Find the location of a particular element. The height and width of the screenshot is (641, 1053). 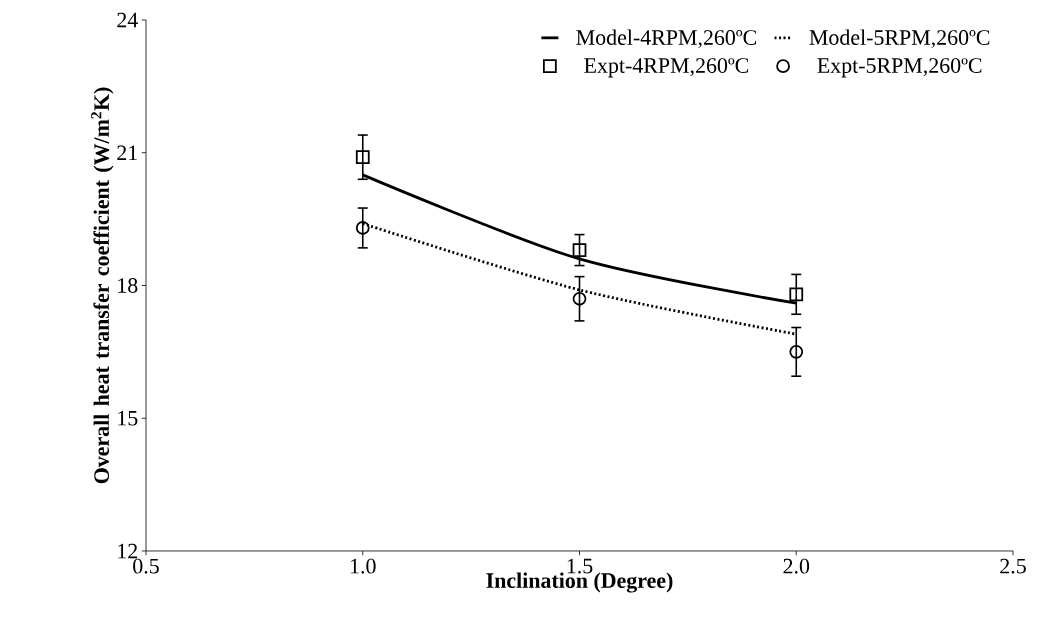

x-tick-label: 0.5 is located at coordinates (146, 566).